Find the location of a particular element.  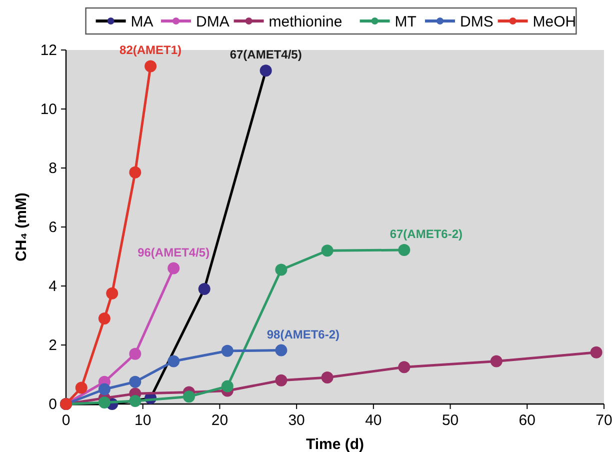

y-axis-title: CH₄ (mM) is located at coordinates (21, 227).